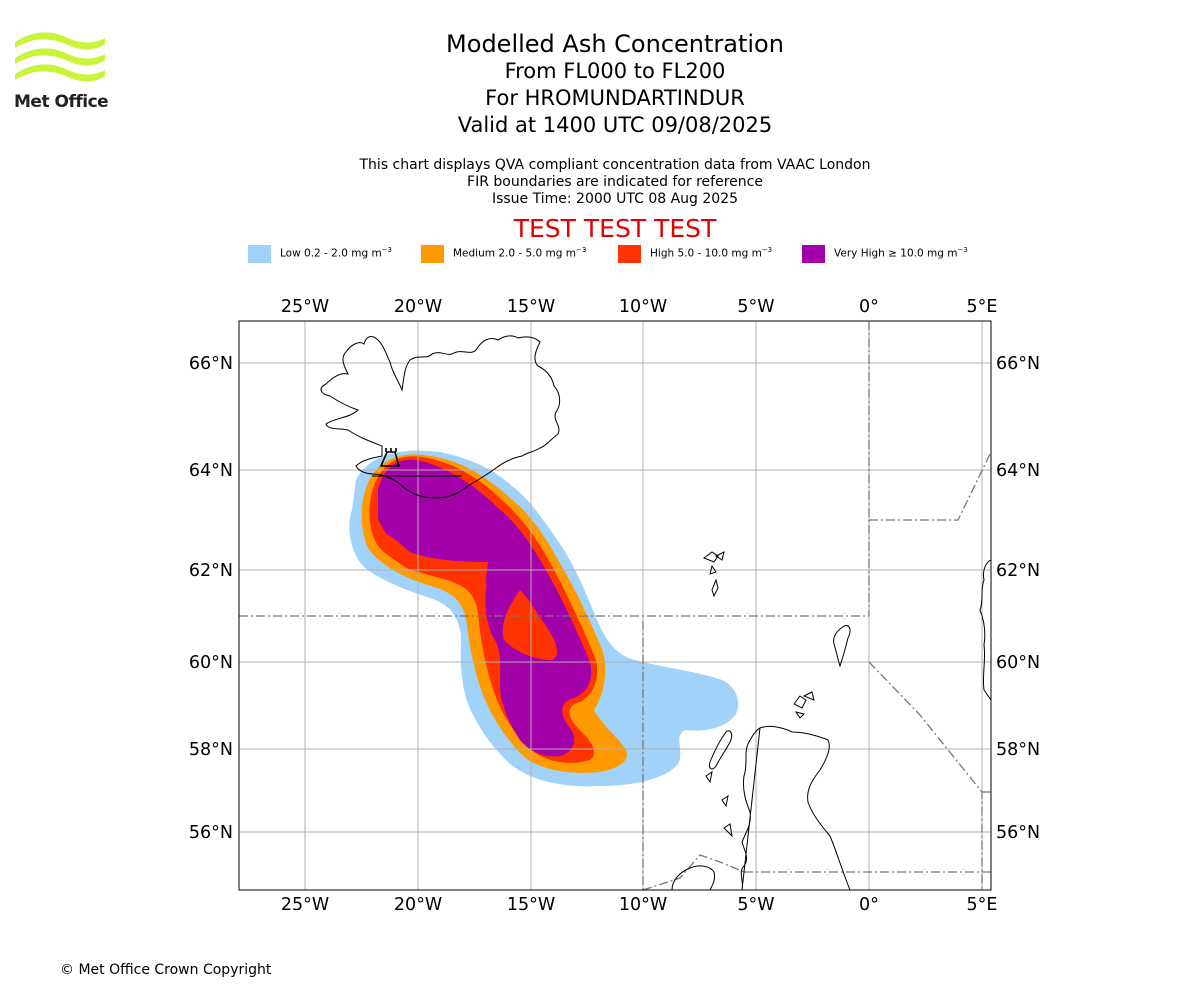  I want to click on lat-label-right: 58°N, so click(1018, 750).